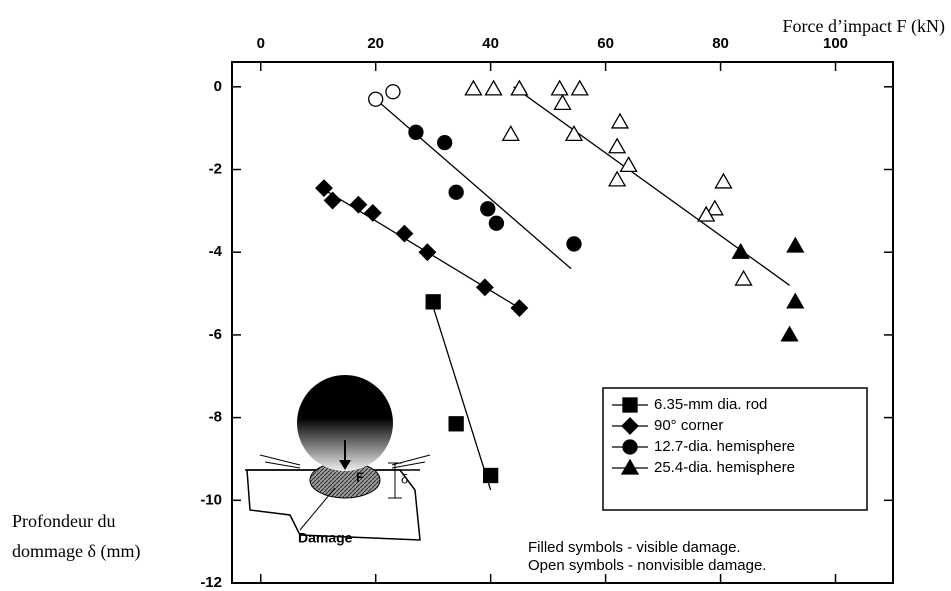  I want to click on y-axis-label: dommage δ (mm), so click(76, 551).